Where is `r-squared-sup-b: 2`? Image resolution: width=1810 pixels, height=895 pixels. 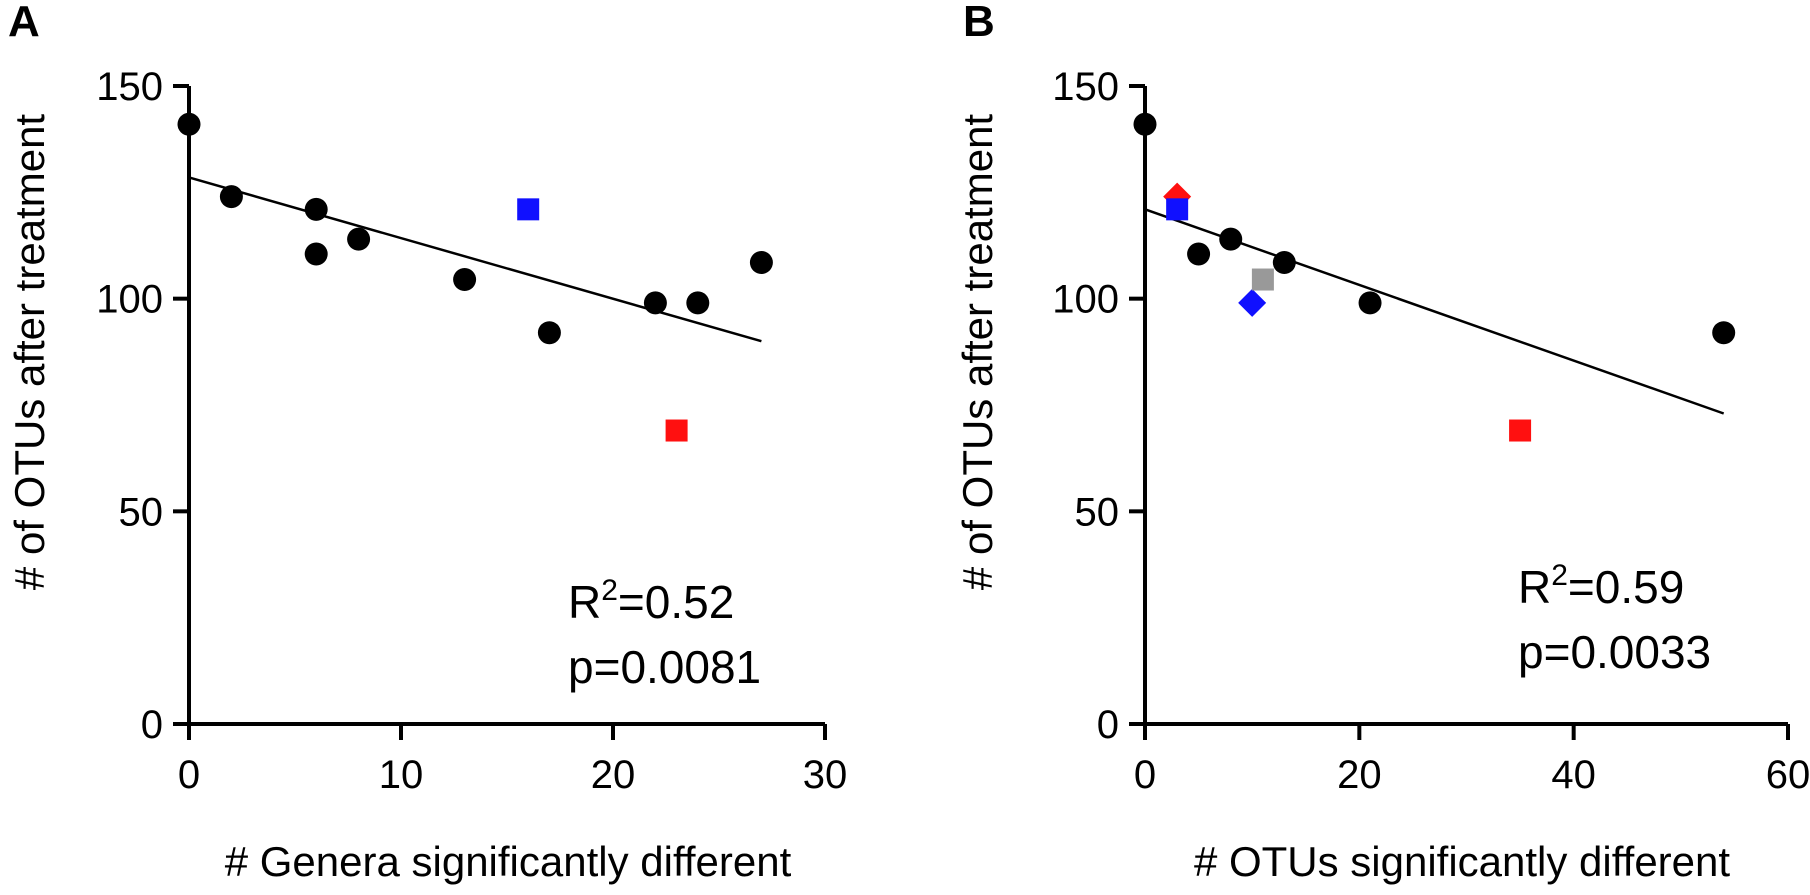
r-squared-sup-b: 2 is located at coordinates (1559, 575).